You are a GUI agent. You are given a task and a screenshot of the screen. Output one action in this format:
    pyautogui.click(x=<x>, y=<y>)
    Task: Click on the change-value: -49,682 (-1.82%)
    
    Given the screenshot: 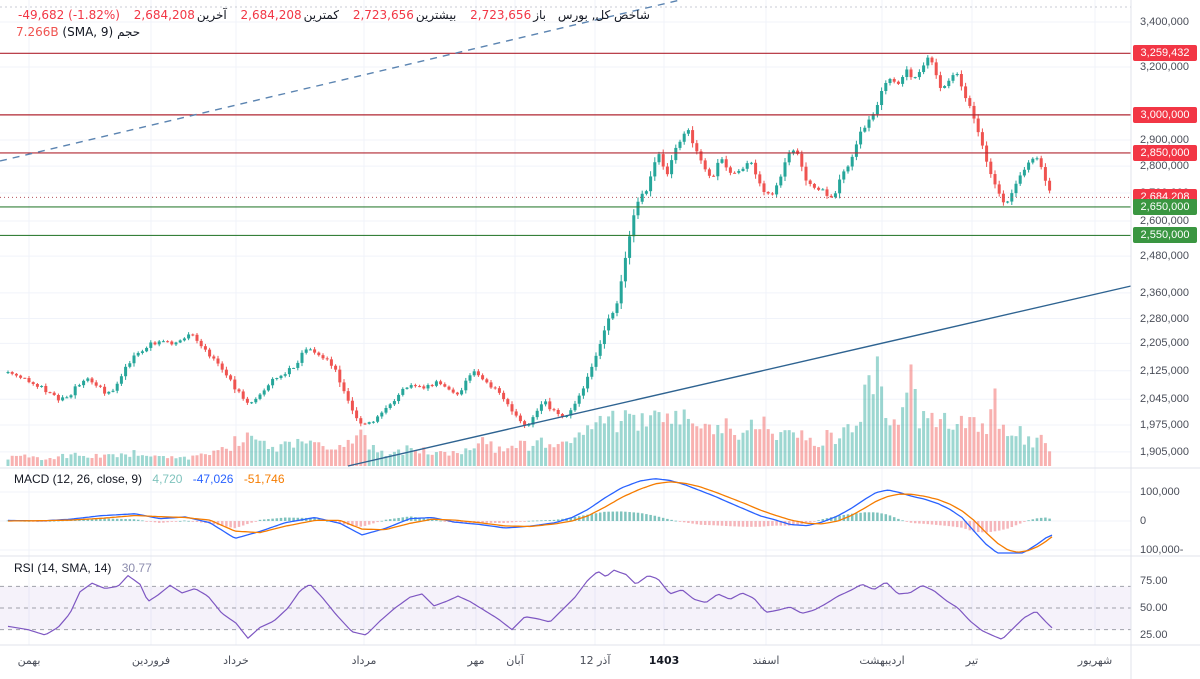 What is the action you would take?
    pyautogui.click(x=69, y=15)
    